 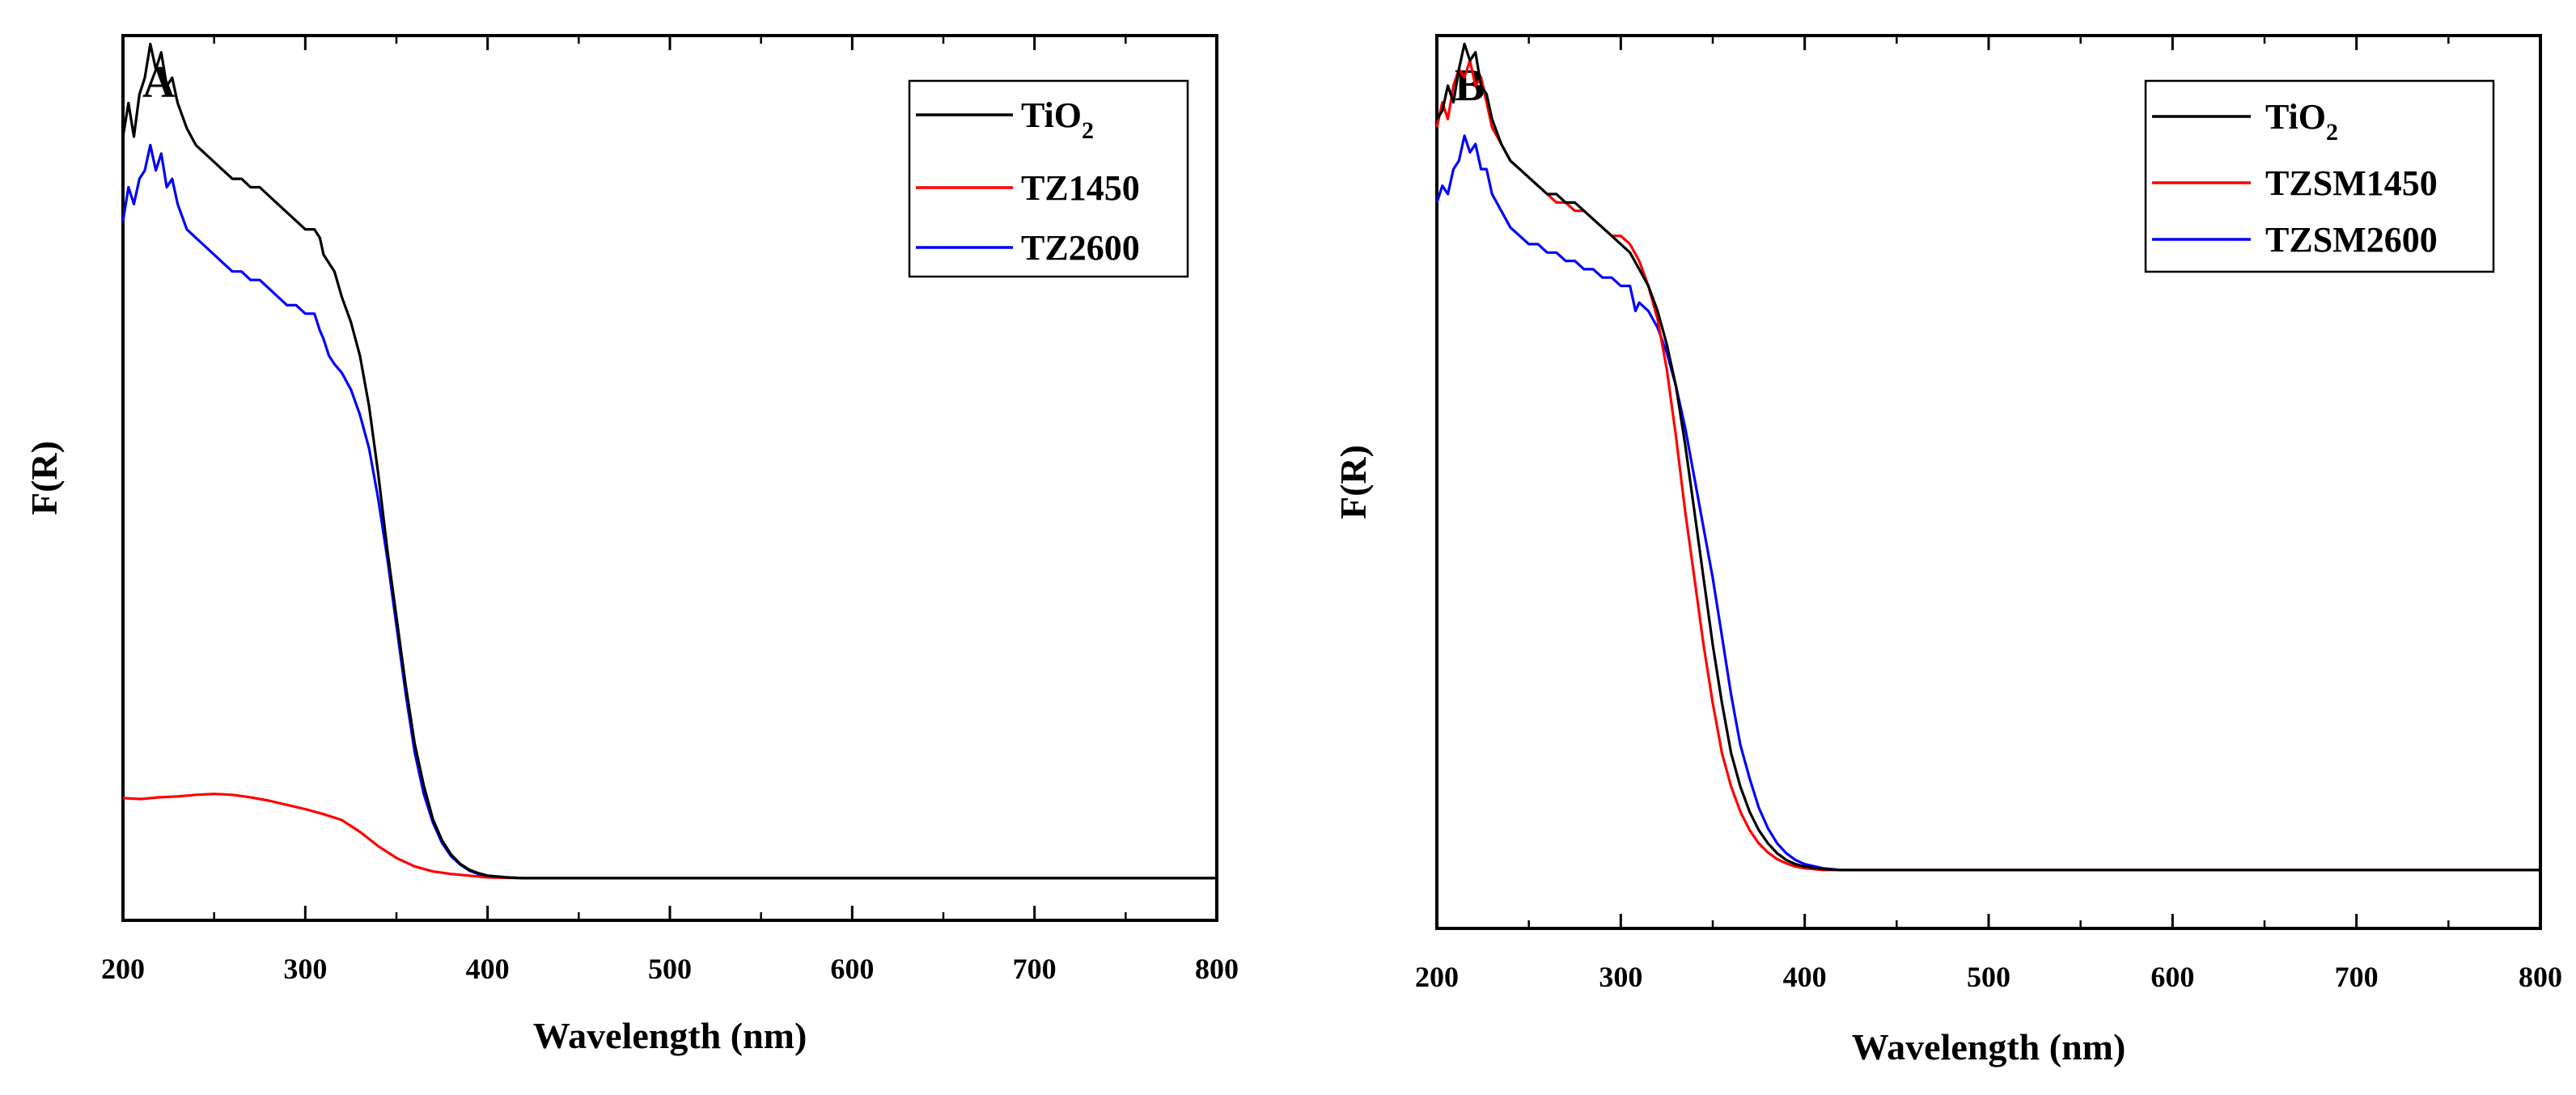 What do you see at coordinates (1353, 482) in the screenshot?
I see `panel-b-y-axis-title: F(R)` at bounding box center [1353, 482].